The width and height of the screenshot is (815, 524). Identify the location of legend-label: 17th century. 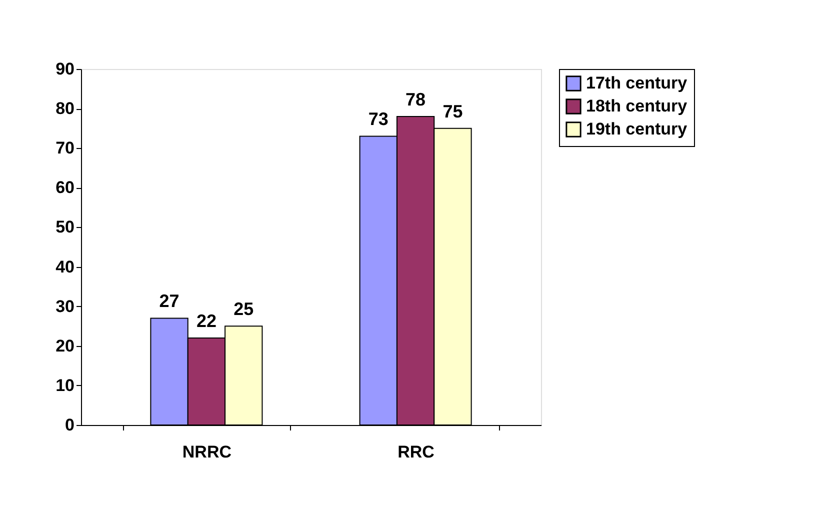
(637, 83).